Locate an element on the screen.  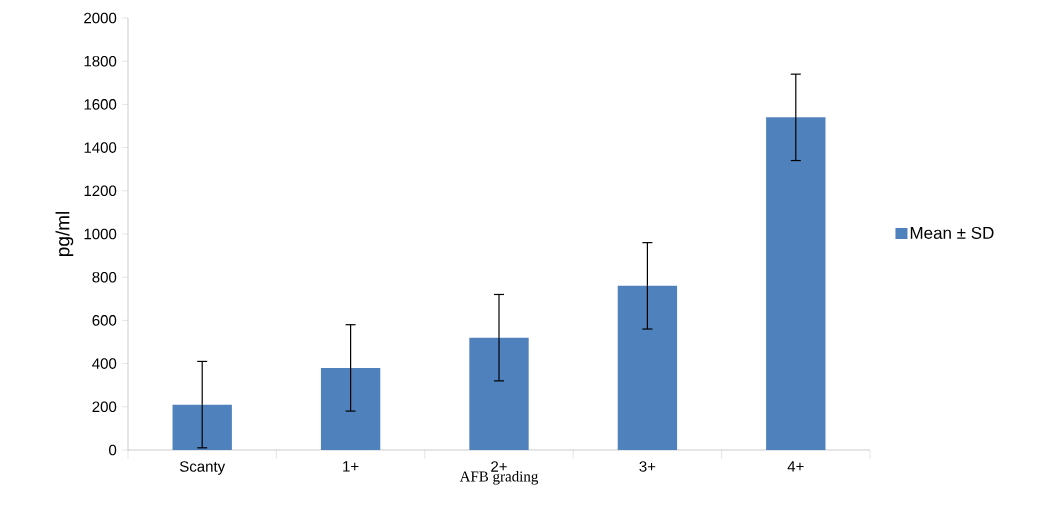
y-tick-label: 0 is located at coordinates (113, 450).